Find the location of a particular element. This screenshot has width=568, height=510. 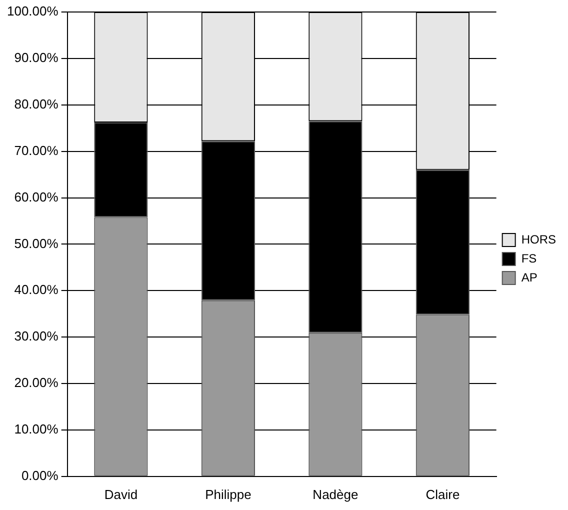

y-tick-label: 30.00% is located at coordinates (36, 336).